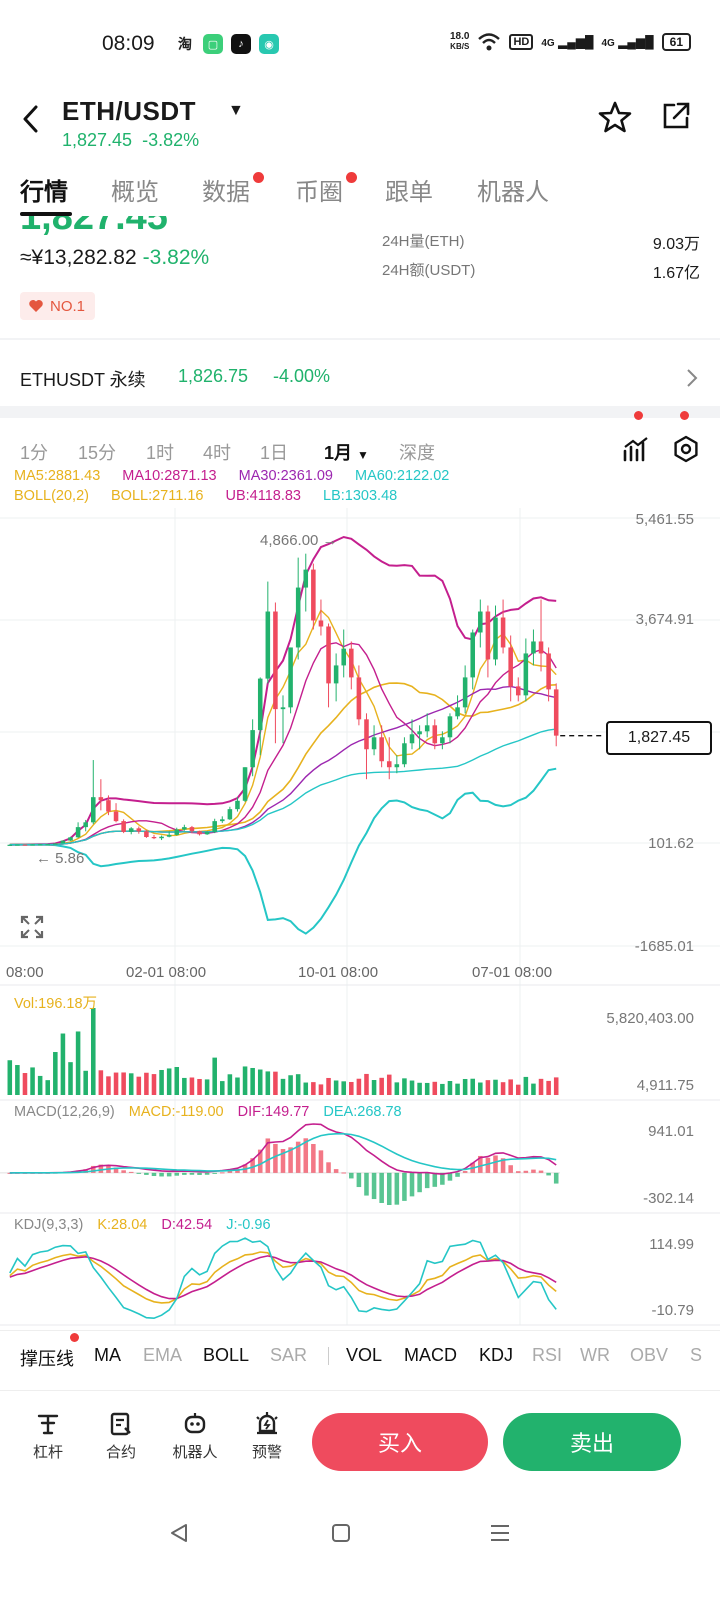  What do you see at coordinates (195, 1436) in the screenshot?
I see `robot-button: 机器人` at bounding box center [195, 1436].